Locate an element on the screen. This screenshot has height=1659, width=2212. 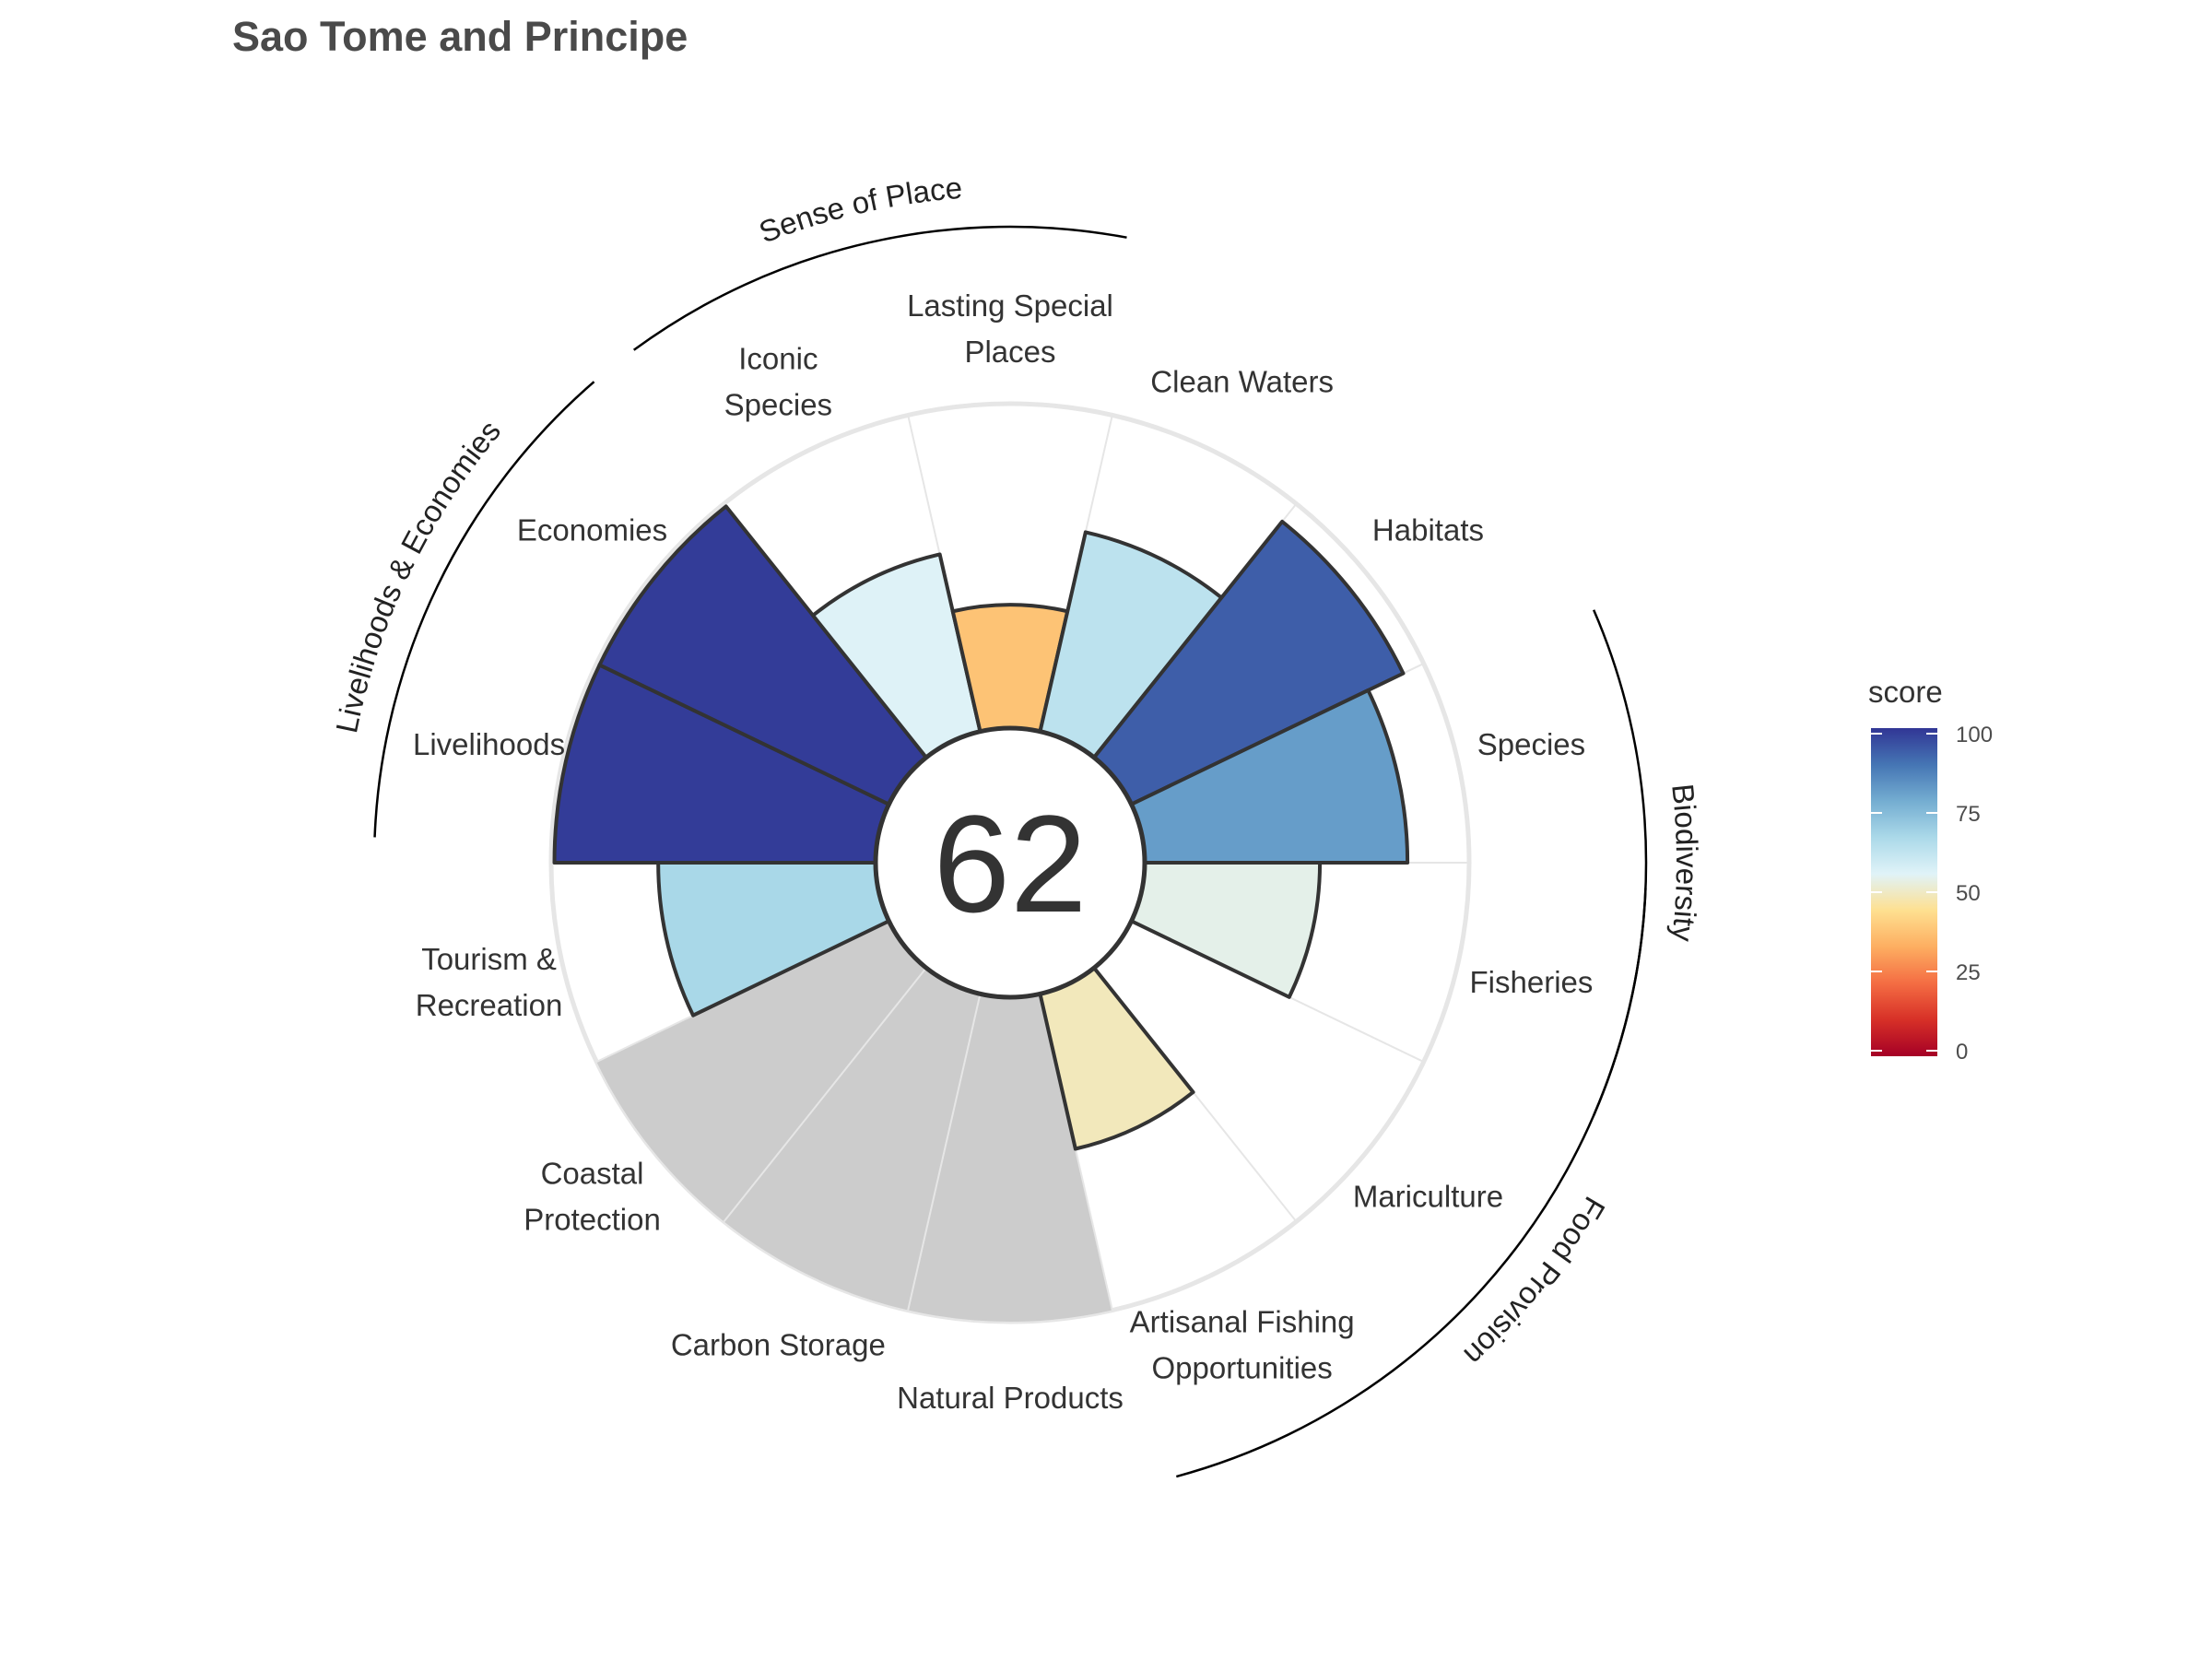
missing-sector-coastal-protection is located at coordinates (761, 1071).